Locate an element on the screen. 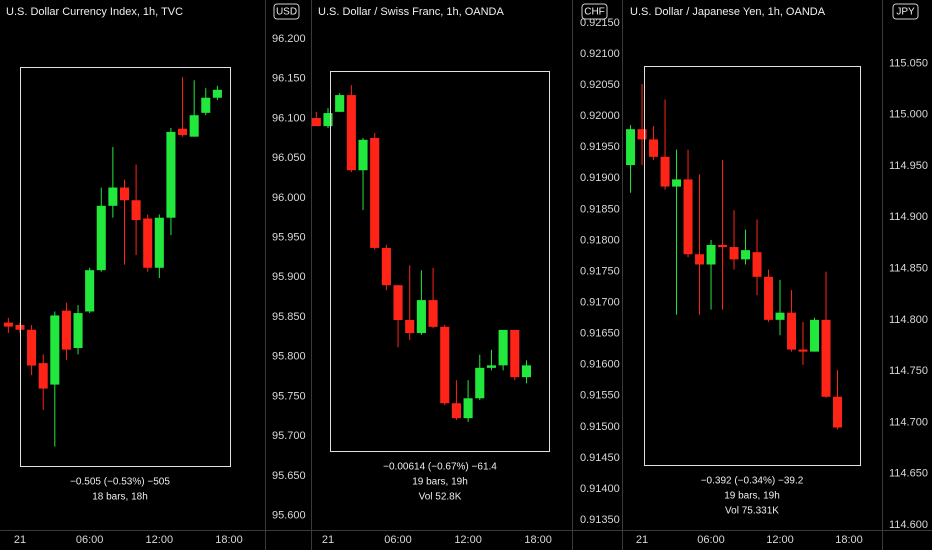 This screenshot has width=932, height=550. measure-label: Vol 75.331K is located at coordinates (752, 511).